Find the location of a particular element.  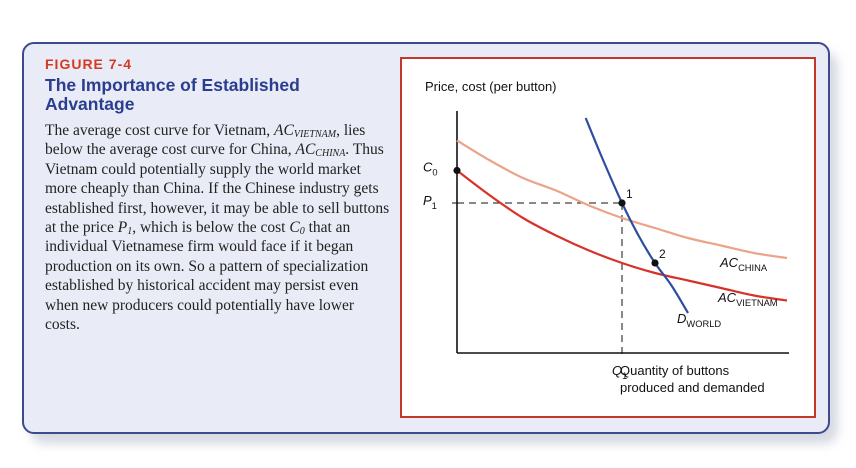

caption-p1: P1 is located at coordinates (125, 228).